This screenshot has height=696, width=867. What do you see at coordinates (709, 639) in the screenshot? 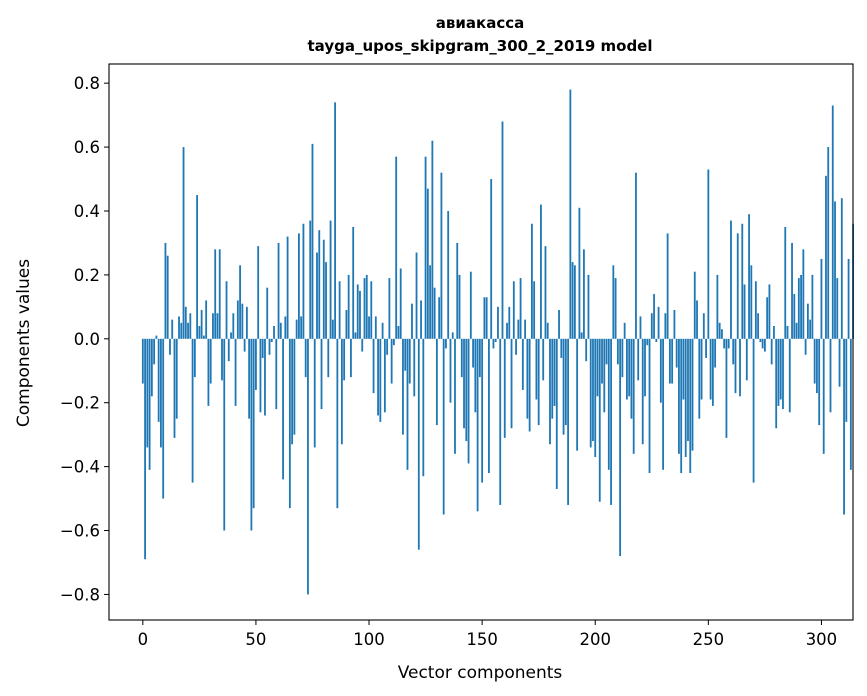
I see `x-tick-label: 250` at bounding box center [709, 639].